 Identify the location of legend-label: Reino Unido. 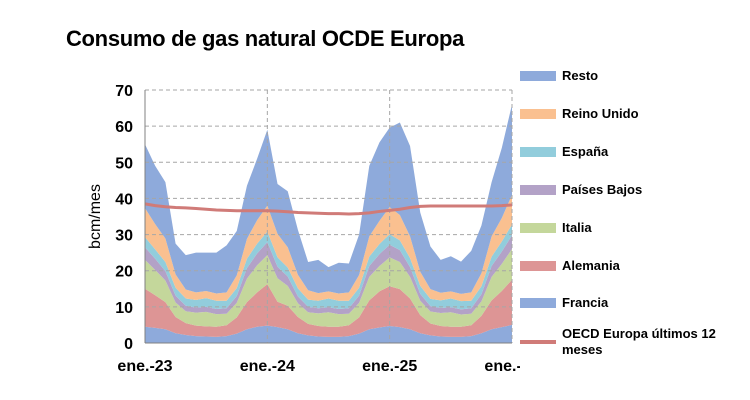
(600, 113).